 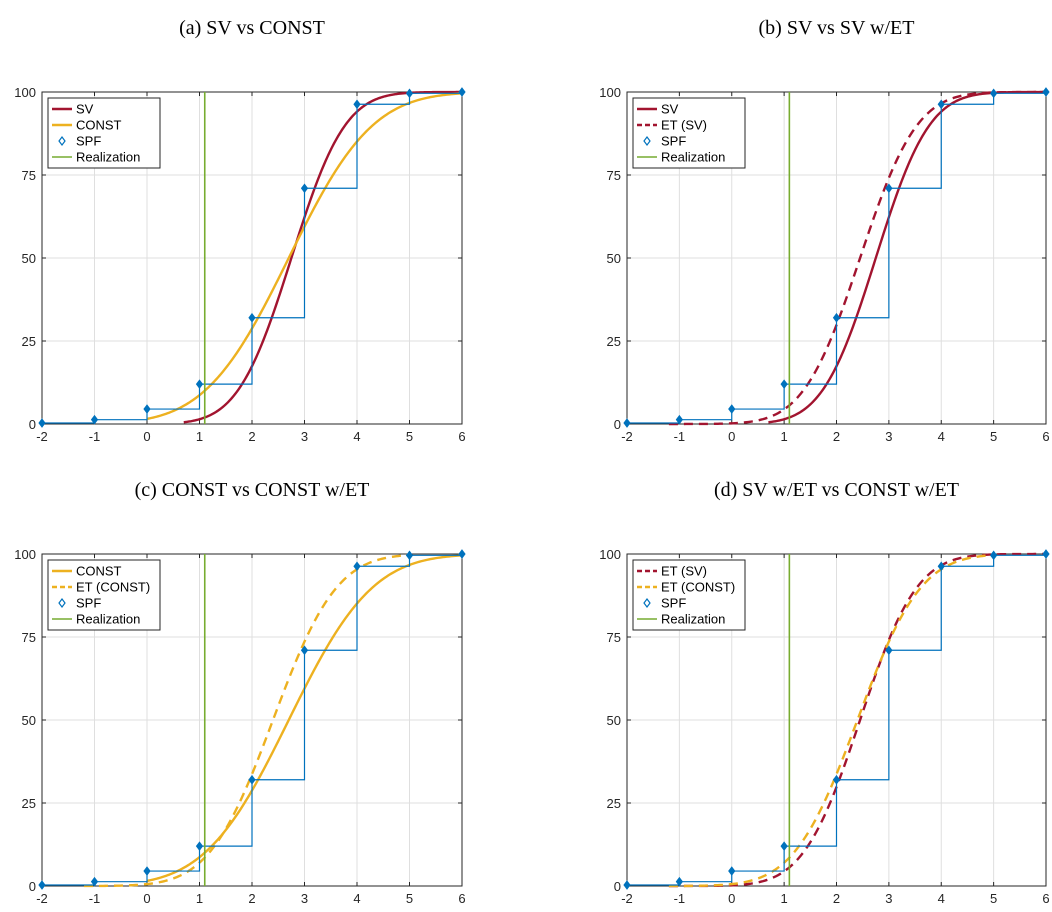 I want to click on chart-title: (c) CONST vs CONST w/ET, so click(x=252, y=490).